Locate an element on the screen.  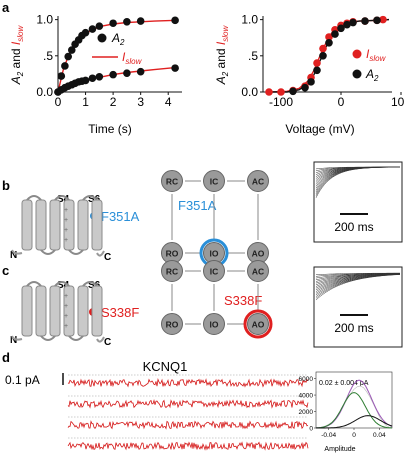
x-tick-label: 3 is located at coordinates (140, 102).